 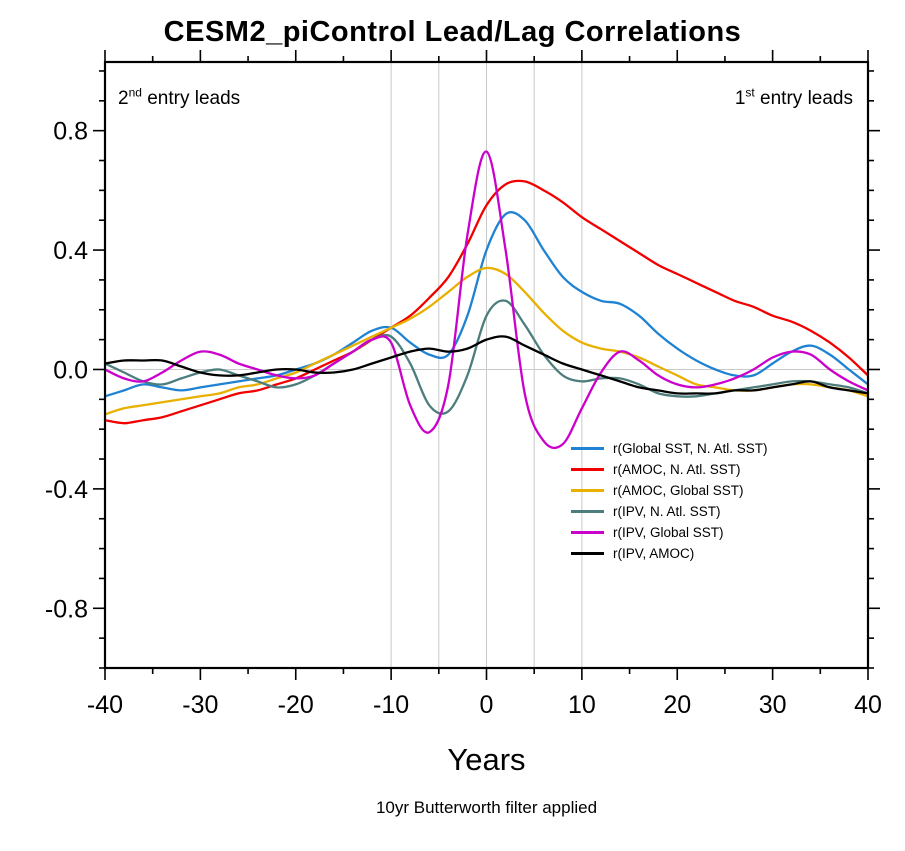 I want to click on legend-label: r(AMOC, Global SST), so click(x=678, y=490).